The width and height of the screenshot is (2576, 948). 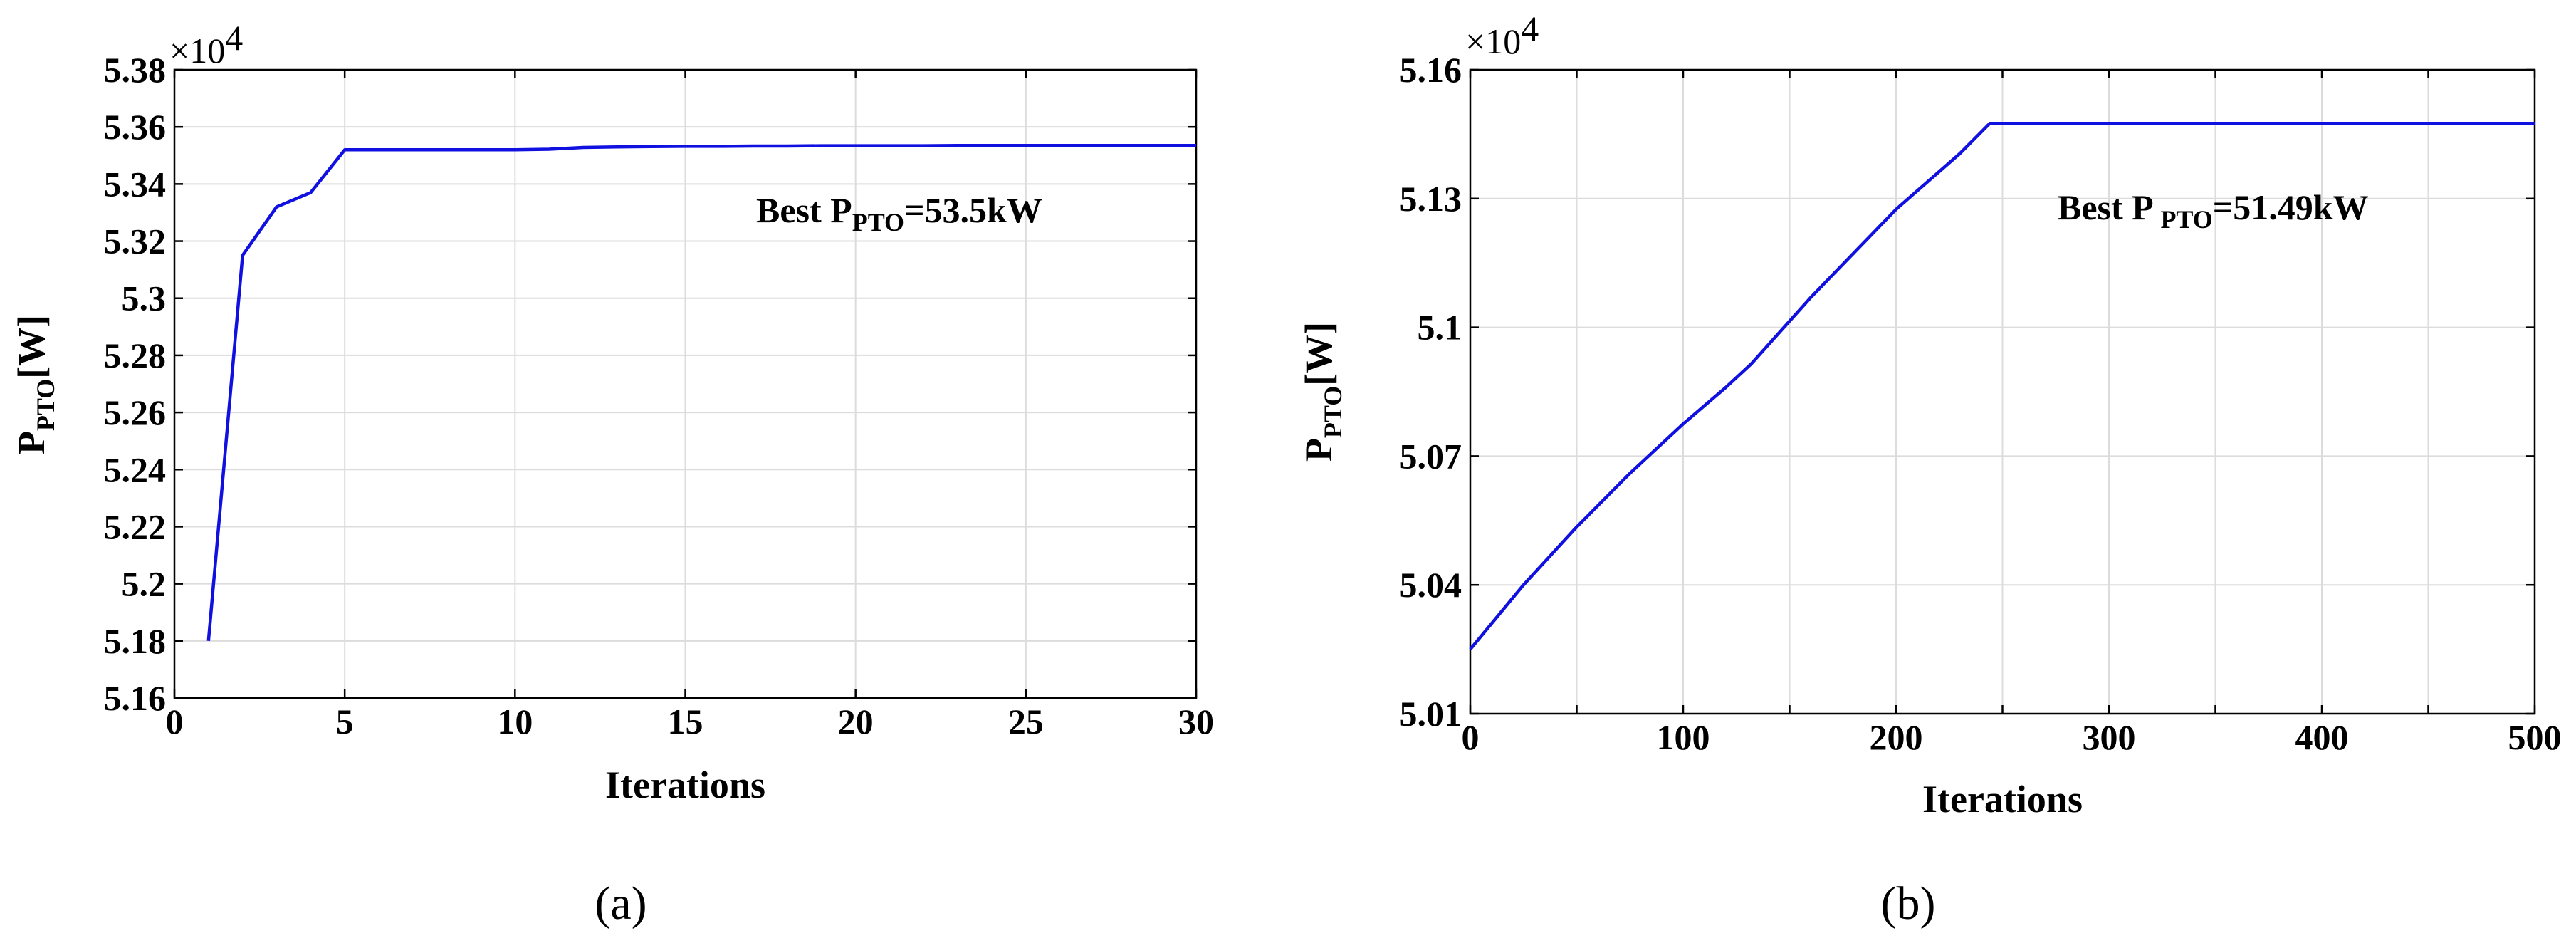 What do you see at coordinates (1026, 721) in the screenshot?
I see `x-tick-label: 25` at bounding box center [1026, 721].